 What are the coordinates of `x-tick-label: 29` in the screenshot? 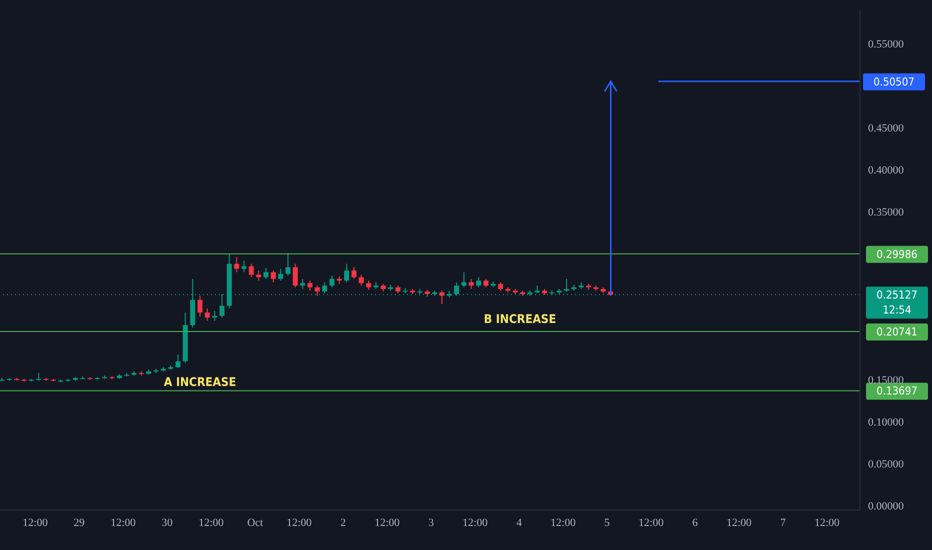 It's located at (80, 522).